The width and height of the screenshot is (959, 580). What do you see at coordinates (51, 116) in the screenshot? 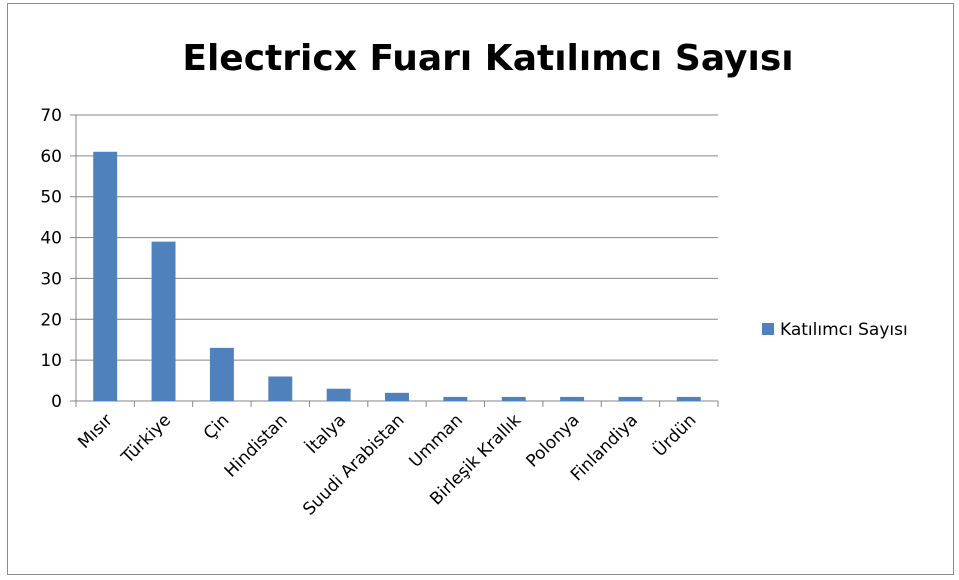
I see `y-tick-label: 70` at bounding box center [51, 116].